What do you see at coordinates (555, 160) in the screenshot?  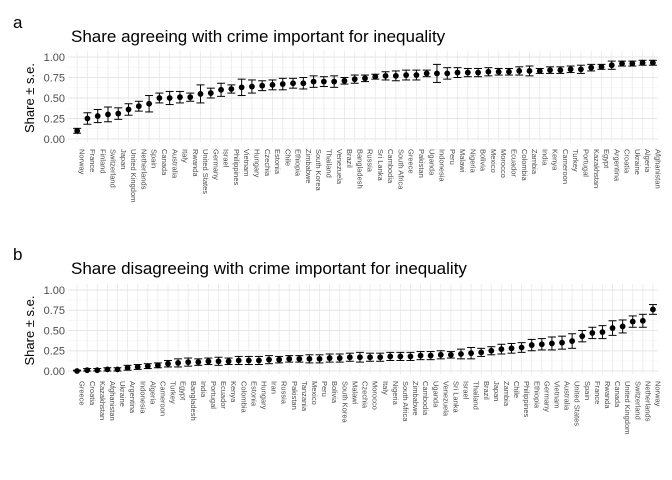 I see `x-tick-label: Kenya` at bounding box center [555, 160].